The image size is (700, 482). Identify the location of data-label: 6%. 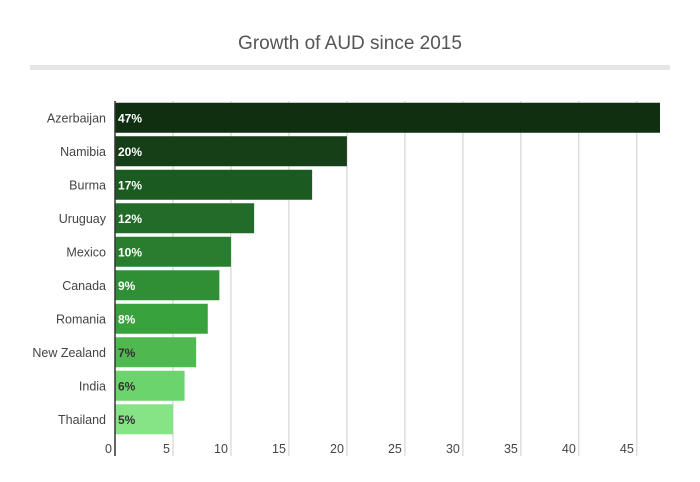
(127, 386).